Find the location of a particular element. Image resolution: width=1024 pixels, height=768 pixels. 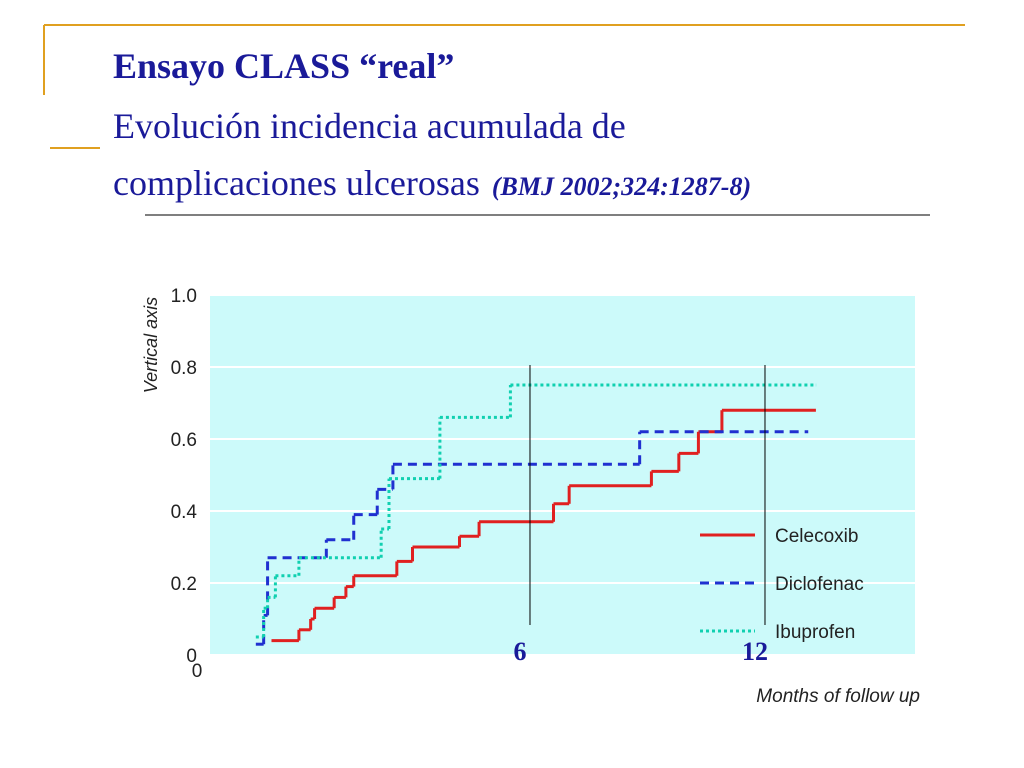

legend-label: Celecoxib is located at coordinates (816, 536).